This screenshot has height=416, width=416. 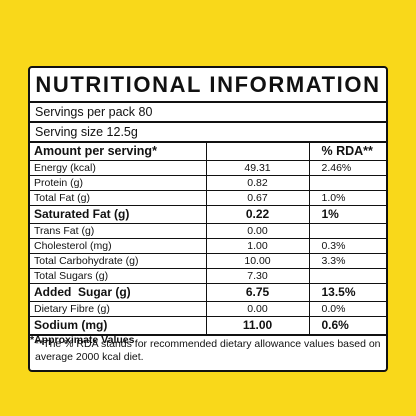 I want to click on table-row: Dietary Fibre (g) 0.00 0.0%, so click(x=208, y=309).